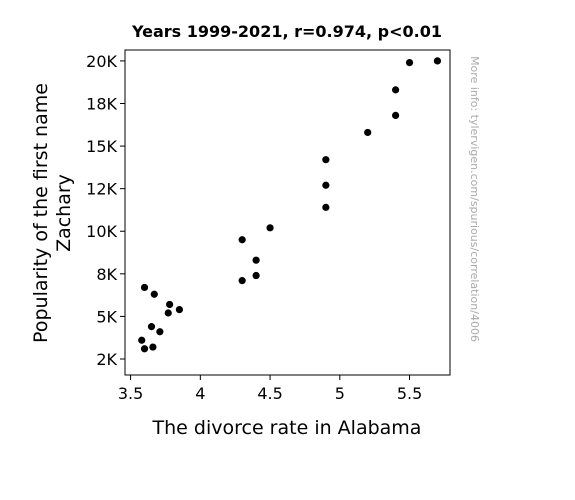 The height and width of the screenshot is (500, 575). What do you see at coordinates (64, 213) in the screenshot?
I see `y-axis-label-line-2: Zachary` at bounding box center [64, 213].